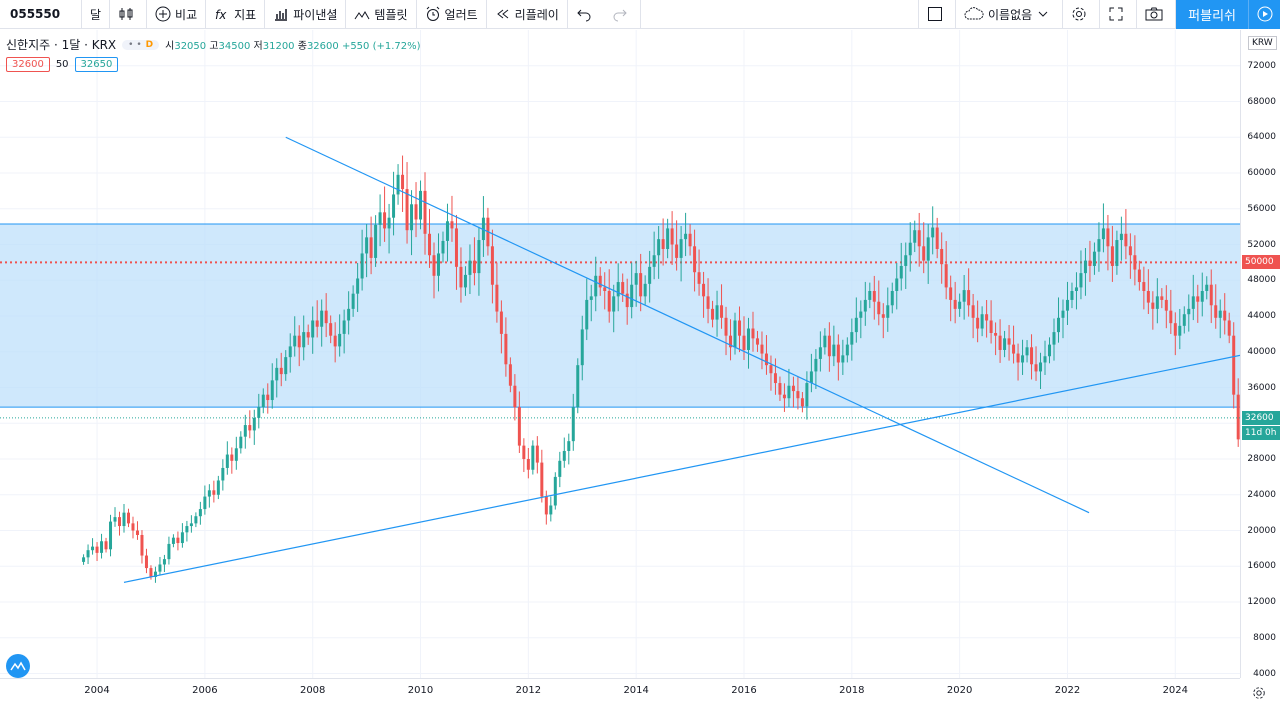  I want to click on price-tick-label: 68000, so click(1261, 101).